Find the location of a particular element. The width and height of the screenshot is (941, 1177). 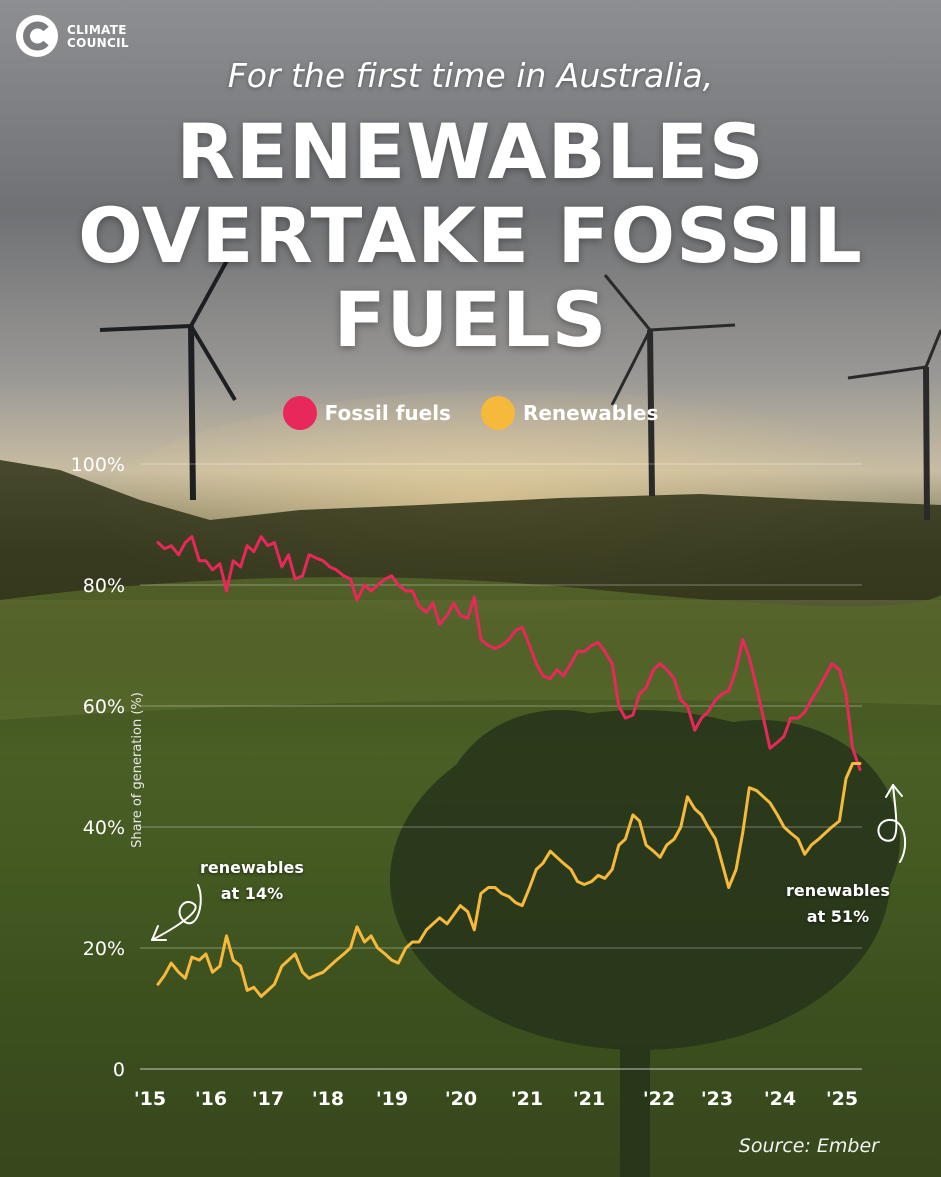

legend-item-renewables: Renewables is located at coordinates (569, 413).